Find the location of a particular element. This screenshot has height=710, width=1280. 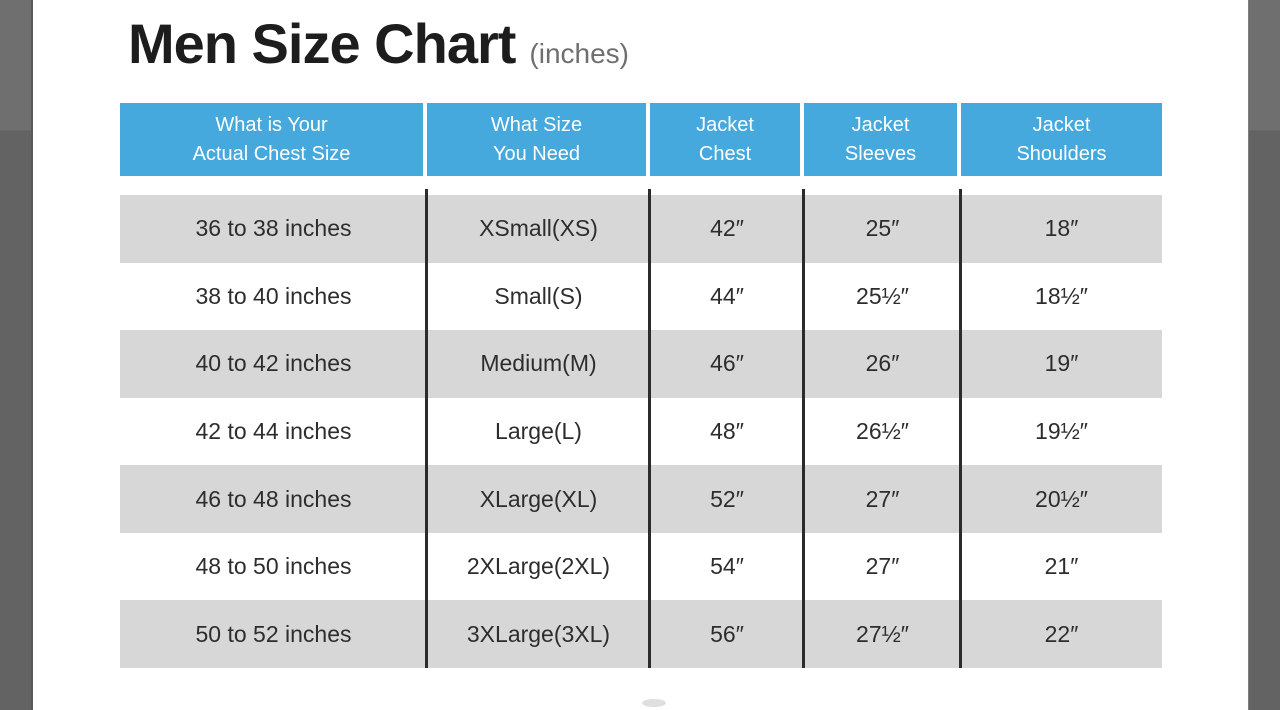

table-cell: 25½″ is located at coordinates (882, 295).